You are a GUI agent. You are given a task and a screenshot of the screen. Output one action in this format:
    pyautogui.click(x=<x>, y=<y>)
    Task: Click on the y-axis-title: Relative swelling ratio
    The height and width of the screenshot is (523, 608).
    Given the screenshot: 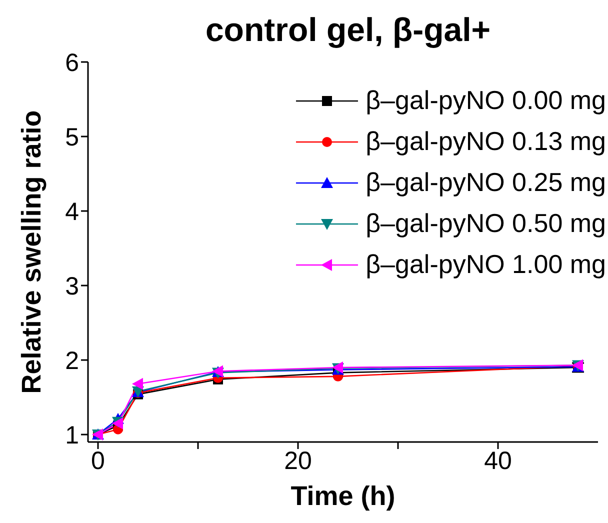 What is the action you would take?
    pyautogui.click(x=31, y=252)
    